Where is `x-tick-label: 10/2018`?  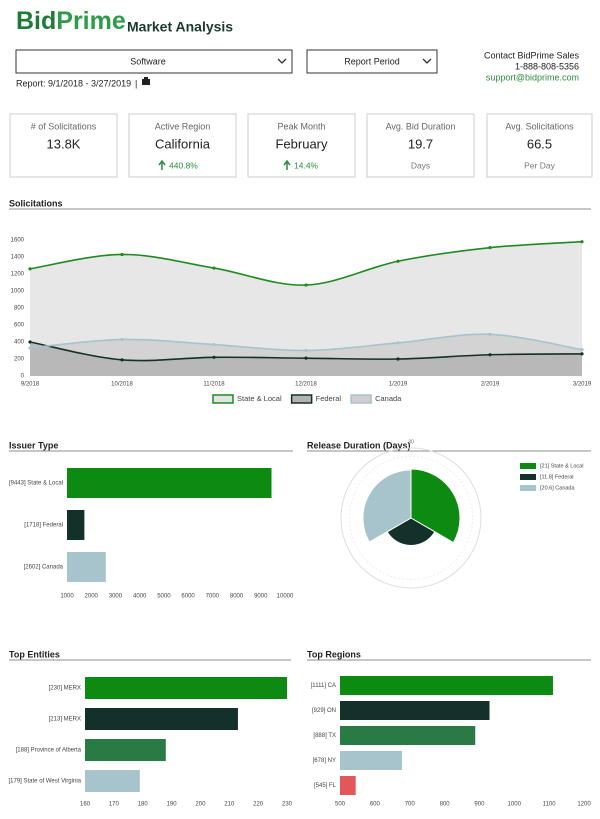 x-tick-label: 10/2018 is located at coordinates (122, 385).